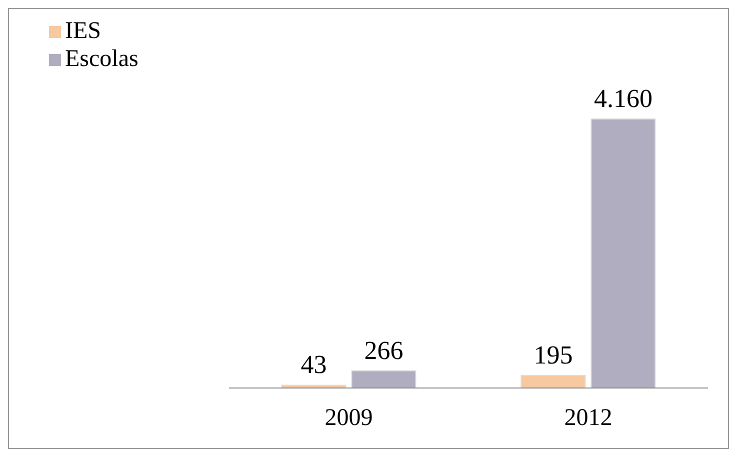 The height and width of the screenshot is (457, 737). Describe the element at coordinates (384, 350) in the screenshot. I see `data-label: 266` at that location.